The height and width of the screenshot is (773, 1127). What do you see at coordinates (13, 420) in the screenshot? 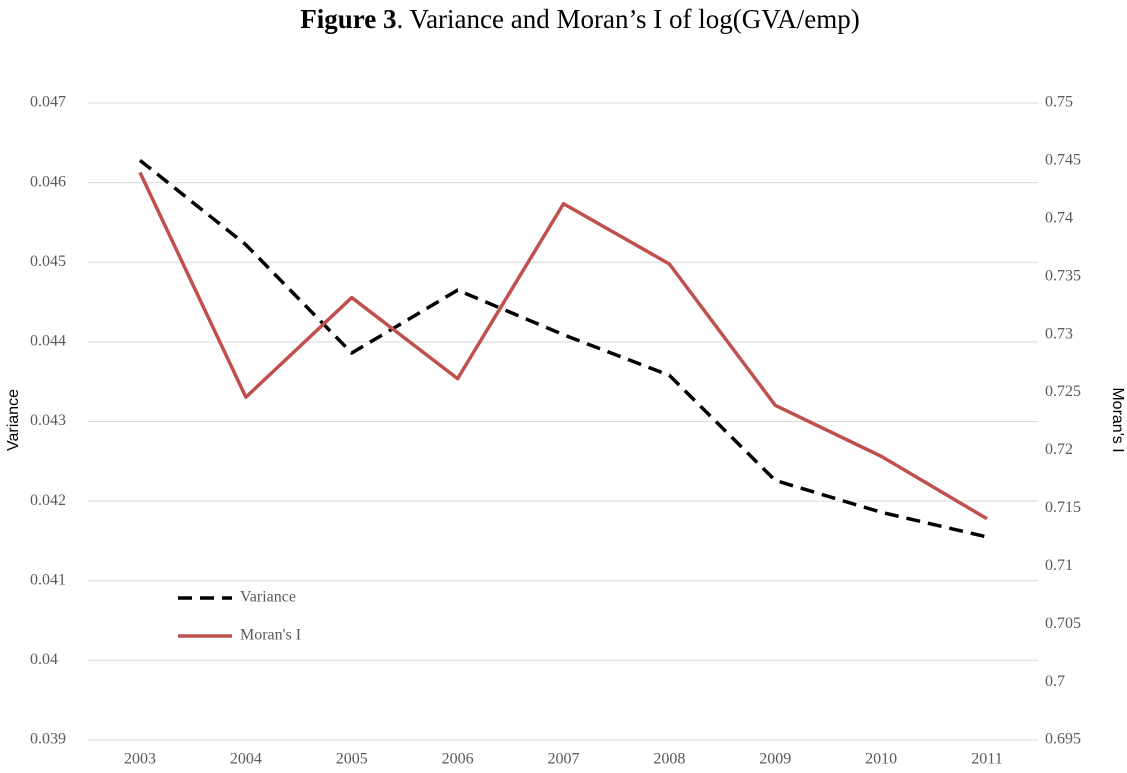
I see `y-axis-label: Variance` at bounding box center [13, 420].